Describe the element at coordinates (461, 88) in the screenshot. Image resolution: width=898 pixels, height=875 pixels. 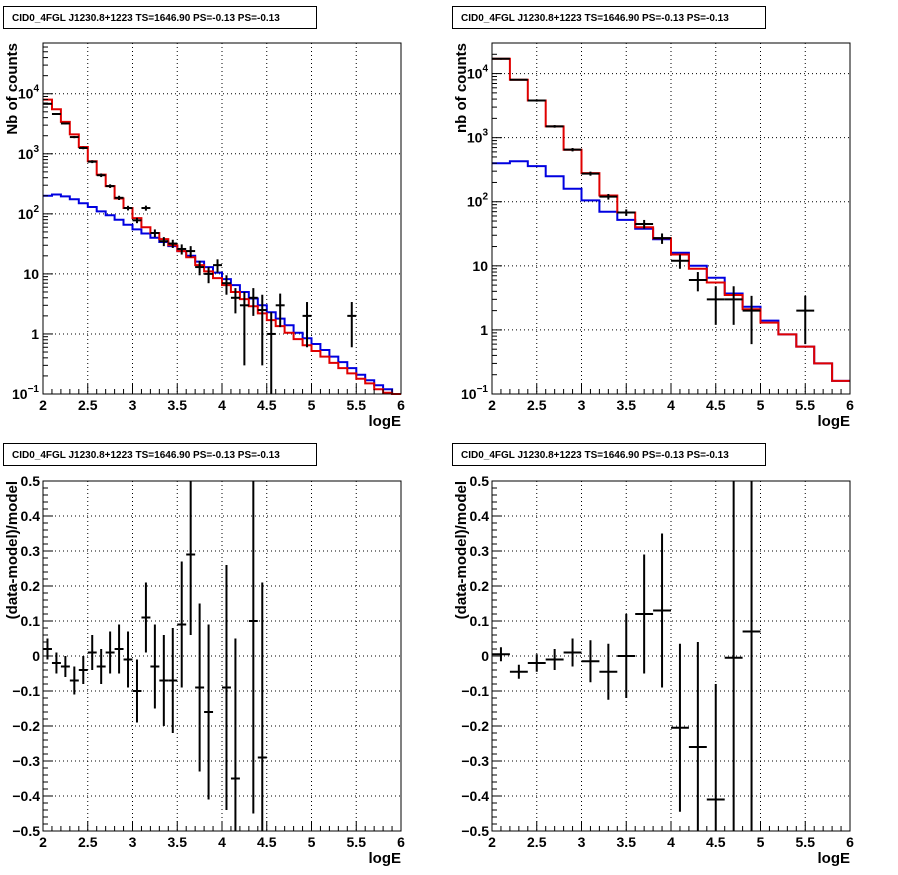
I see `y-axis-title: nb of counts` at that location.